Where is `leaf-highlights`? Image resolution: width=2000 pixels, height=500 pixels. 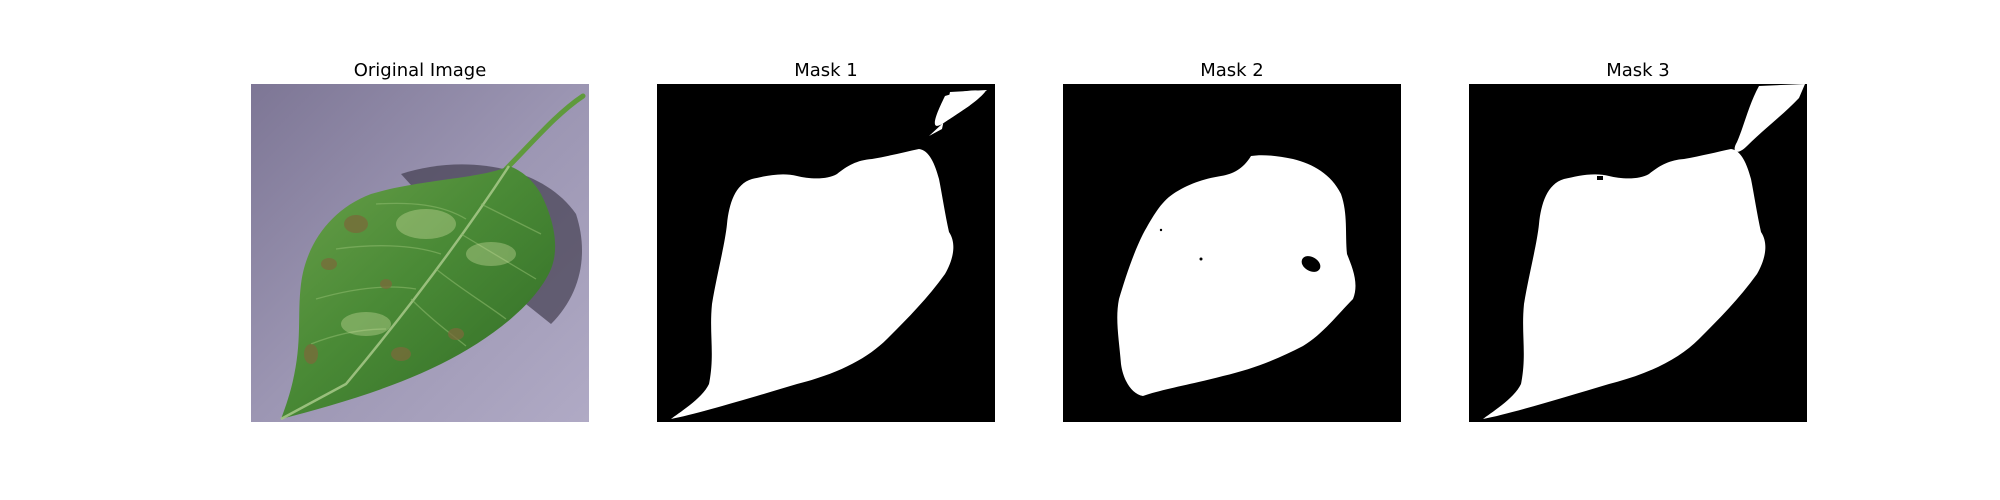
leaf-highlights is located at coordinates (428, 272).